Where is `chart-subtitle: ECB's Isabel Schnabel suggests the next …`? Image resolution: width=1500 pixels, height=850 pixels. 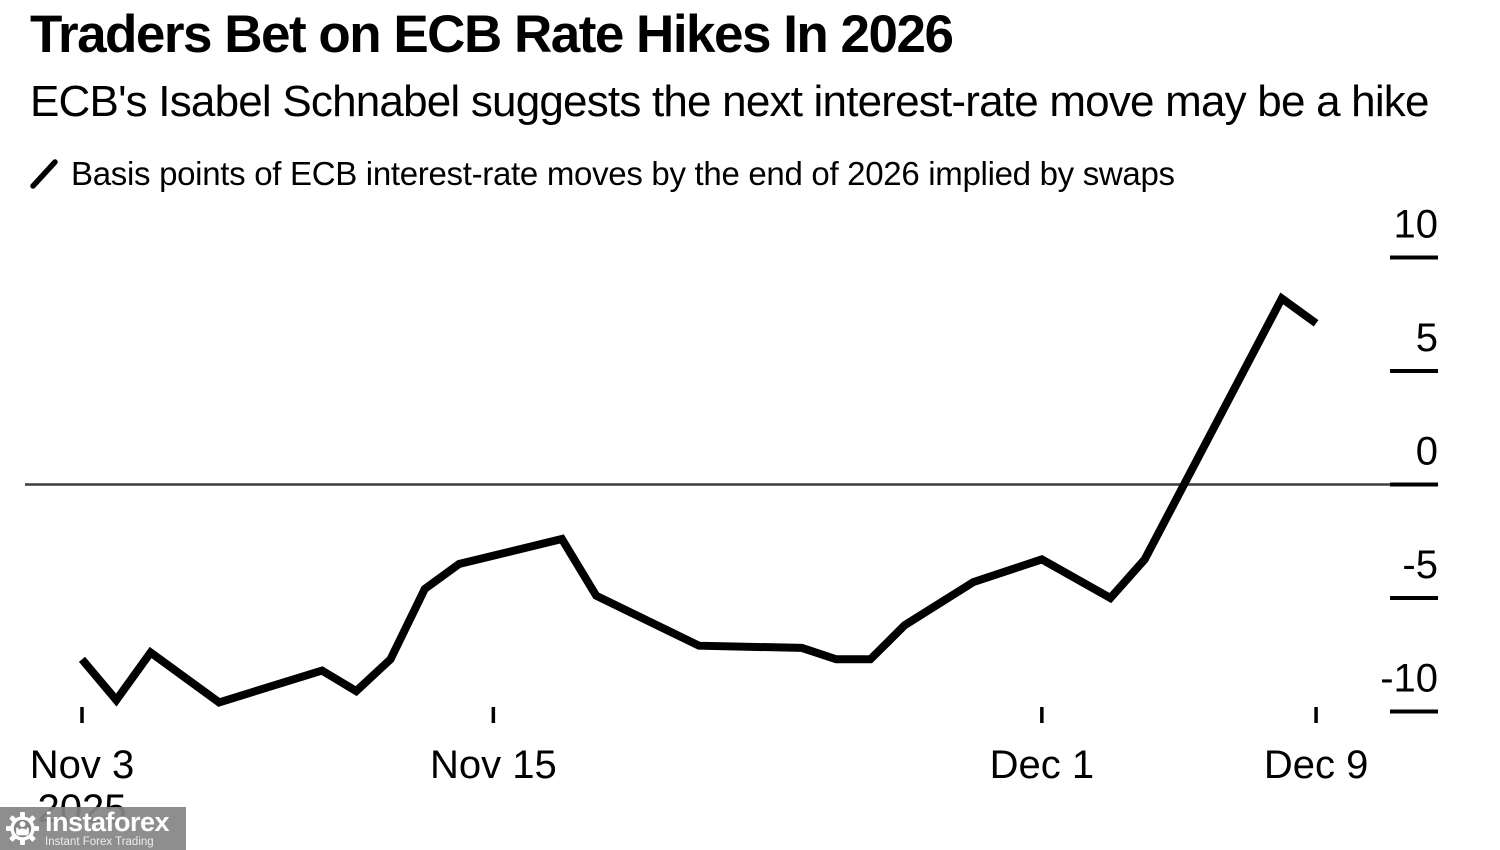 chart-subtitle: ECB's Isabel Schnabel suggests the next … is located at coordinates (729, 101).